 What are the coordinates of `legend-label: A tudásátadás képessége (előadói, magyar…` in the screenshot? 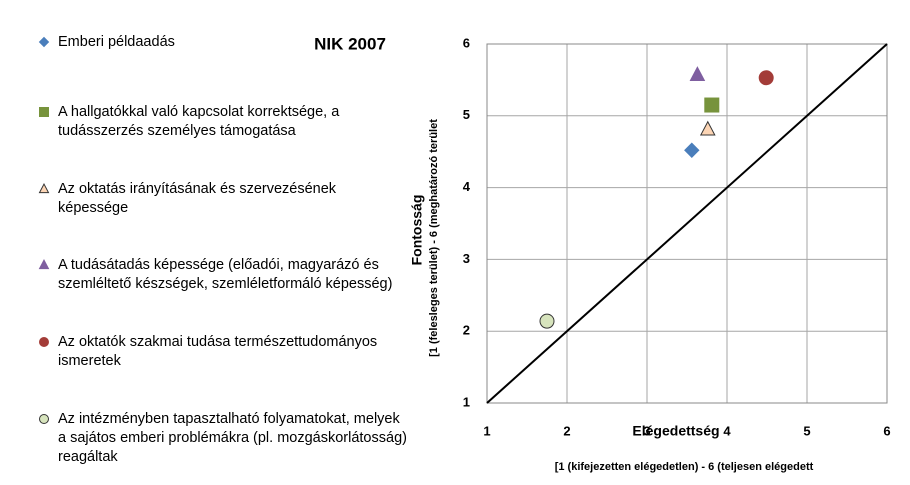 It's located at (225, 274).